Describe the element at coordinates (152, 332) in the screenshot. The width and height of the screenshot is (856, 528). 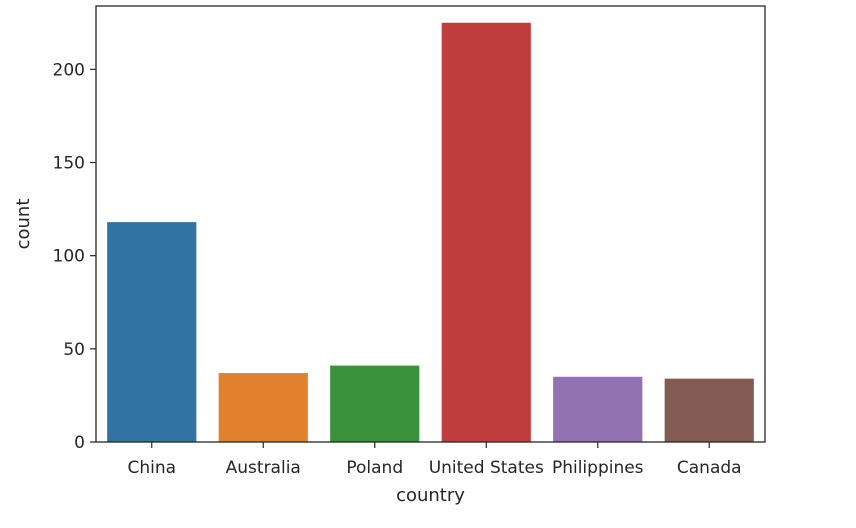
I see `bar-china` at that location.